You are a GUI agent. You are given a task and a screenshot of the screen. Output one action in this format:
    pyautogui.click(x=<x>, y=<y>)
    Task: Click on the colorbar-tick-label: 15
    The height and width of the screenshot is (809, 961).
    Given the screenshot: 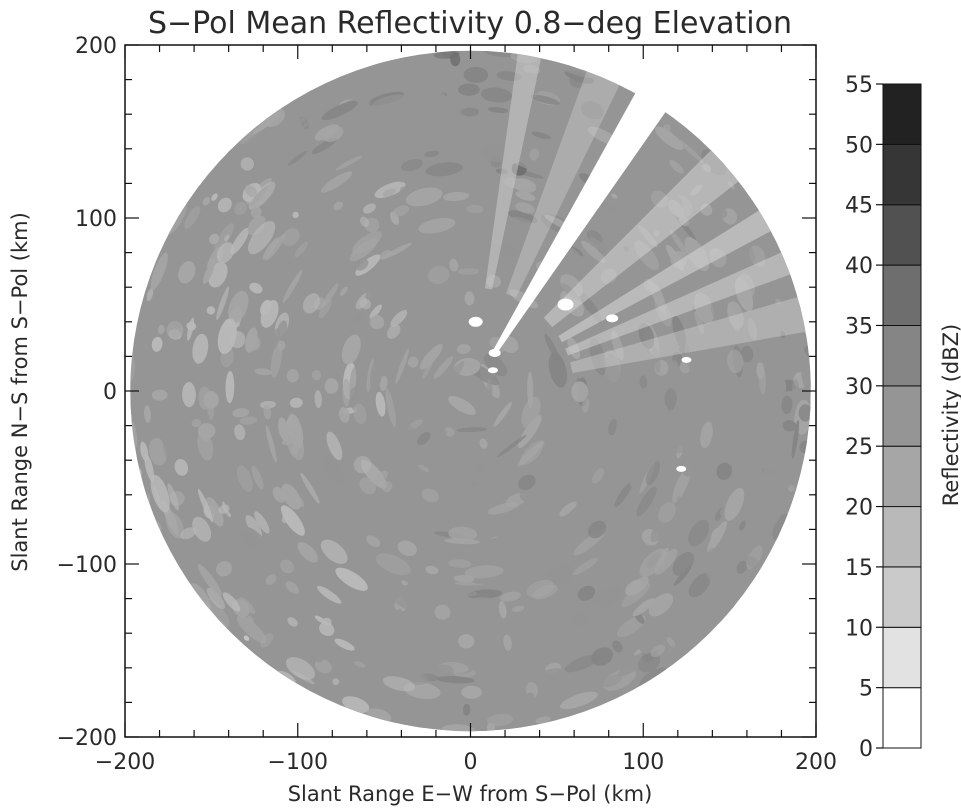 What is the action you would take?
    pyautogui.click(x=859, y=568)
    